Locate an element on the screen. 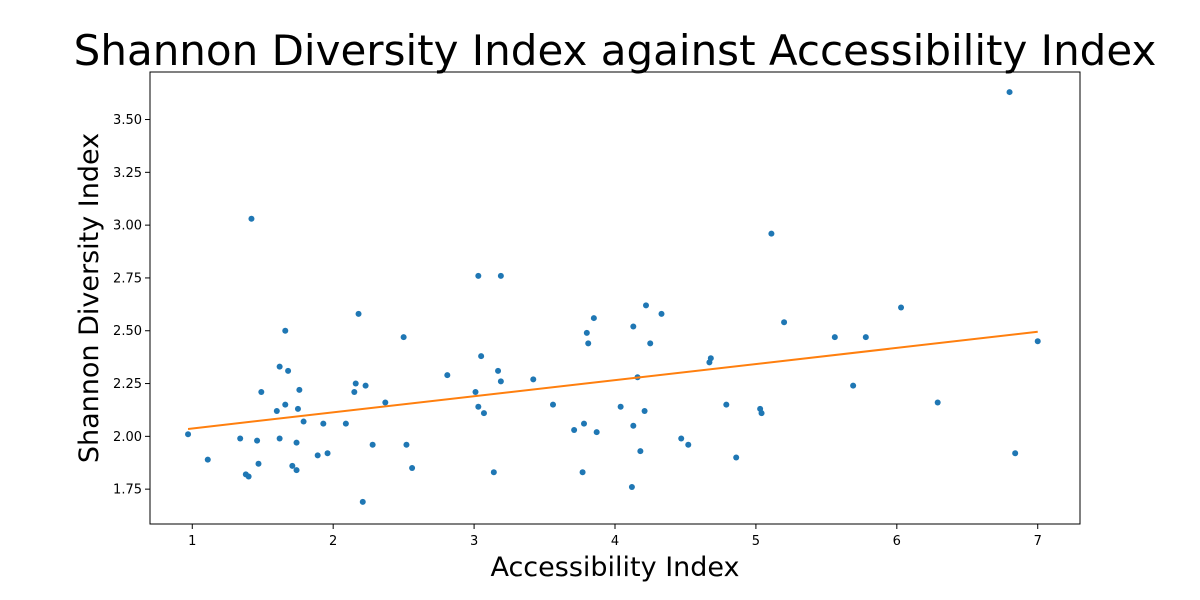 The height and width of the screenshot is (600, 1200). x-tick-label: 1 is located at coordinates (192, 541).